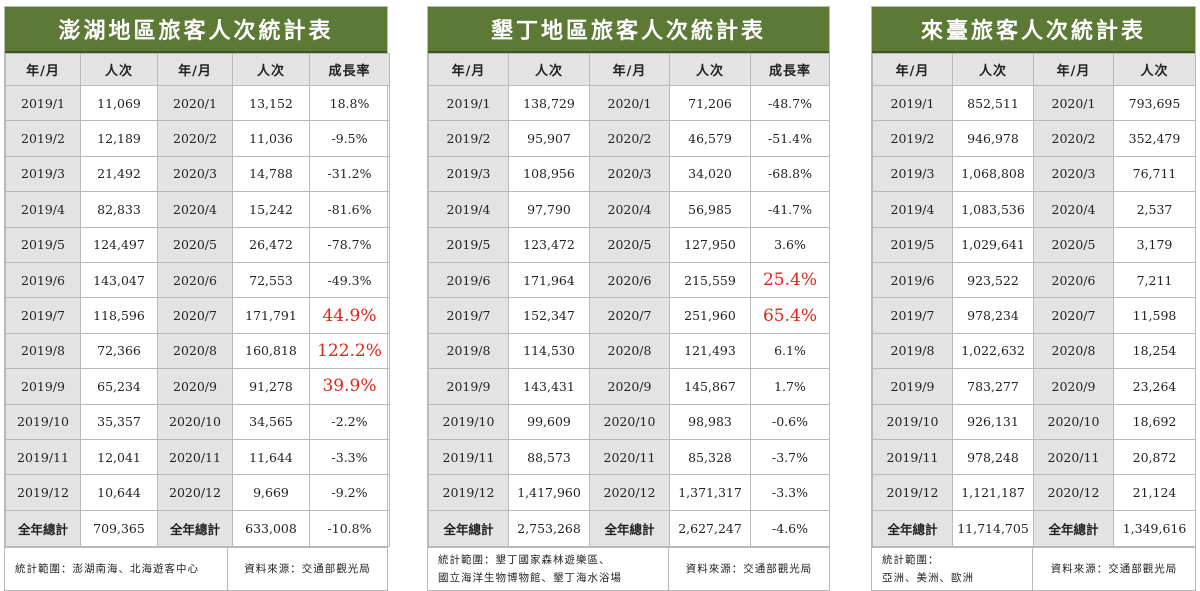 The width and height of the screenshot is (1200, 591). What do you see at coordinates (195, 492) in the screenshot?
I see `month-2020-cell: 2020/12` at bounding box center [195, 492].